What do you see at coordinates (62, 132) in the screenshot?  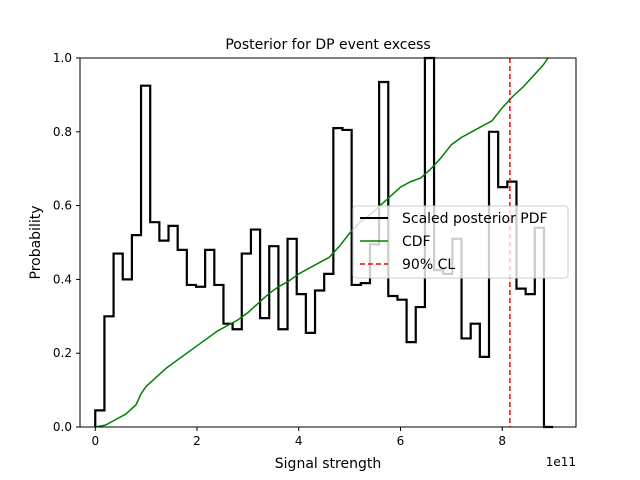 I see `y-tick-label: 0.8` at bounding box center [62, 132].